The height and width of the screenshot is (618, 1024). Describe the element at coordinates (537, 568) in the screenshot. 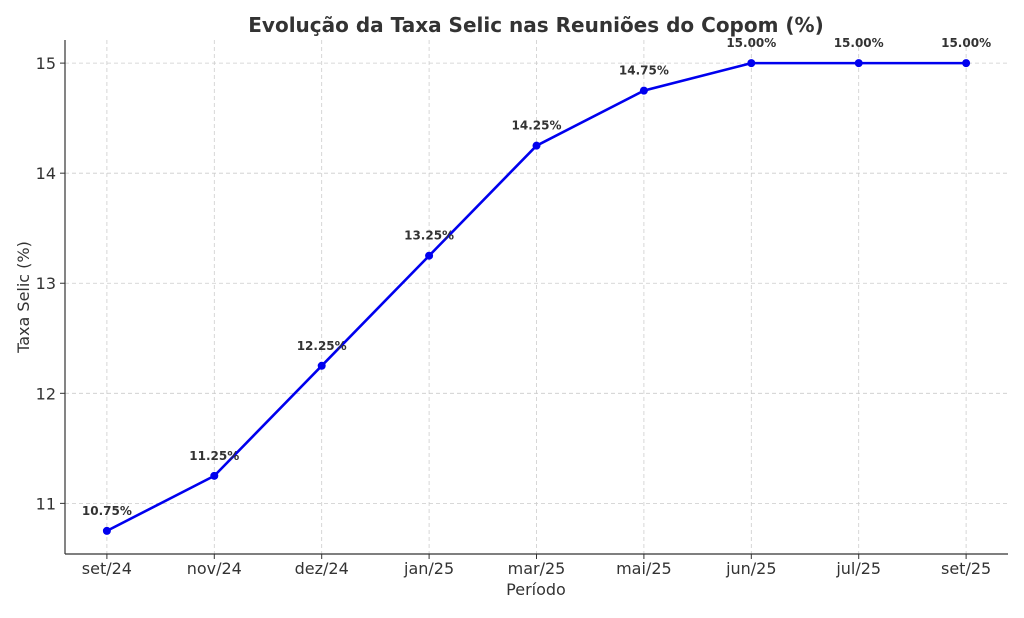

I see `x-tick-label: mar/25` at that location.